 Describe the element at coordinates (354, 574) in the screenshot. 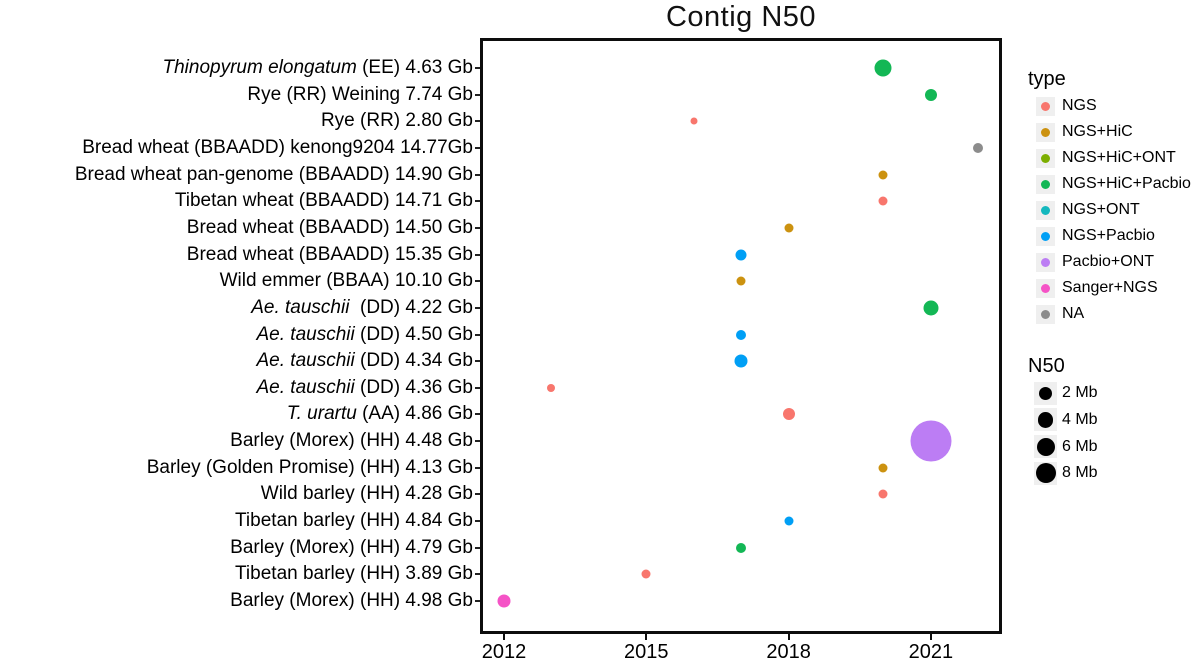

I see `y-axis-label: Tibetan barley (HH) 3.89 Gb` at that location.